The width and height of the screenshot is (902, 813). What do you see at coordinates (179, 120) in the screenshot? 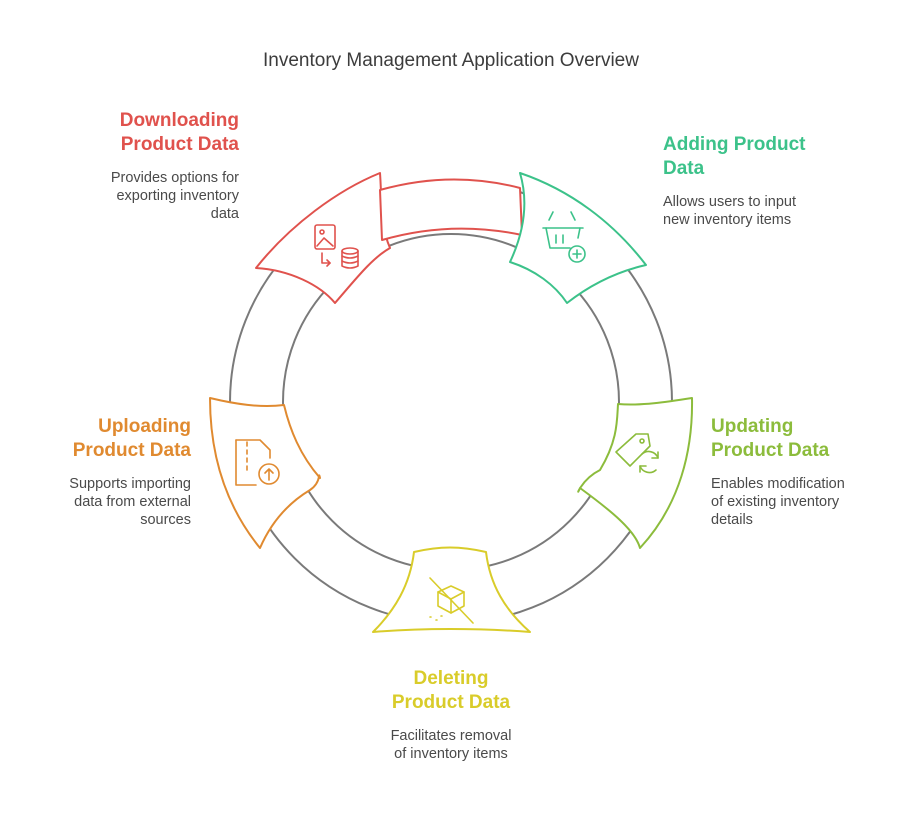
I see `downloading-heading-line1: Downloading` at bounding box center [179, 120].